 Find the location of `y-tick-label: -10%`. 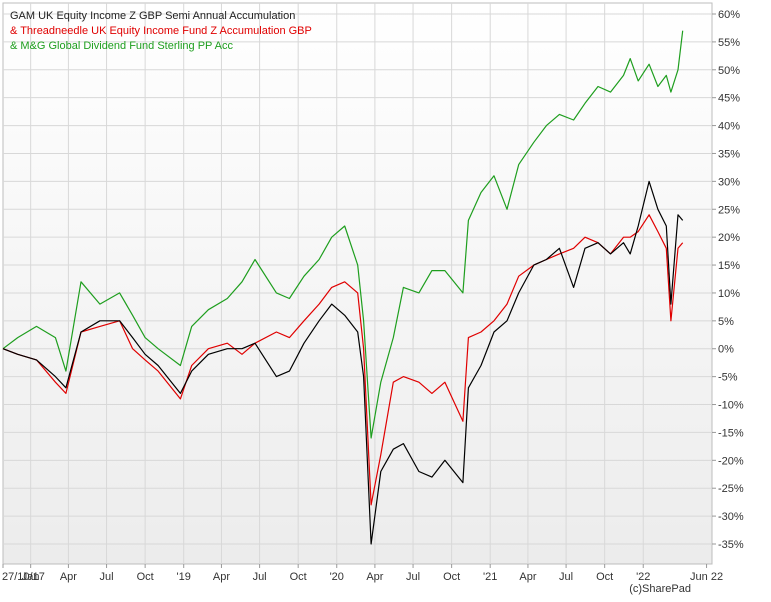

y-tick-label: -10% is located at coordinates (731, 406).